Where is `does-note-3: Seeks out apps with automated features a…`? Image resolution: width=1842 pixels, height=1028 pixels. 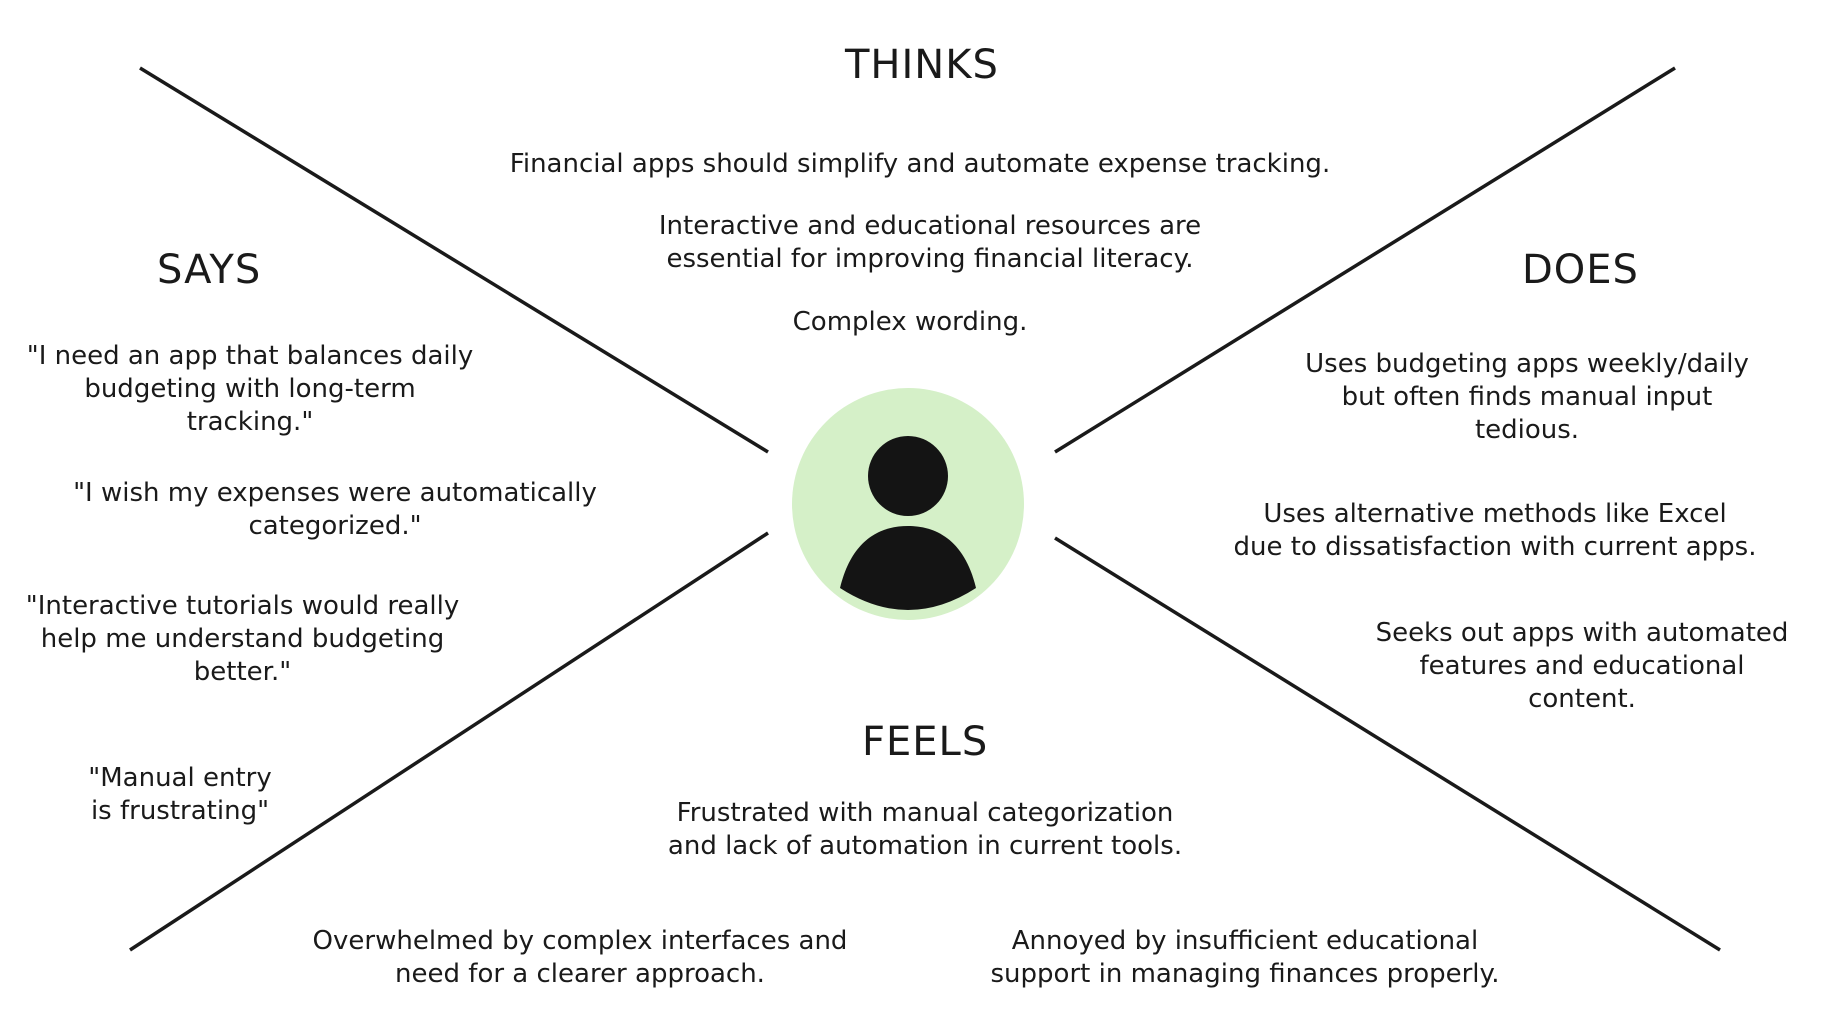 does-note-3: Seeks out apps with automated features a… is located at coordinates (1582, 666).